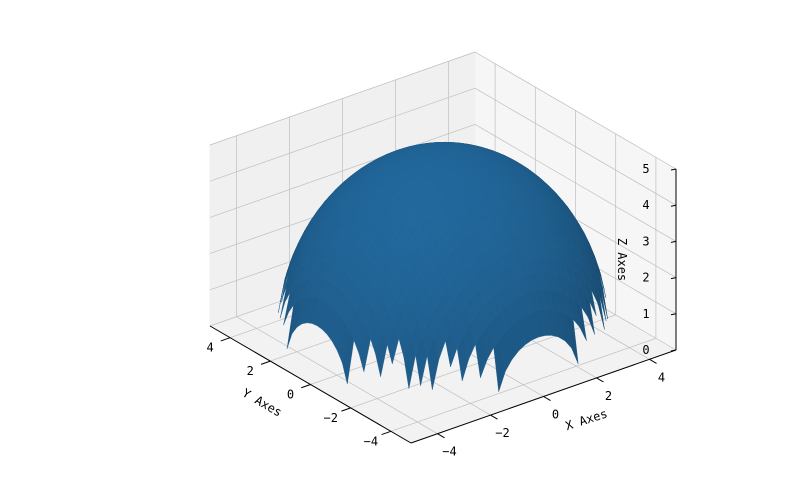 The width and height of the screenshot is (788, 501). What do you see at coordinates (645, 241) in the screenshot?
I see `z-tick-label: 3` at bounding box center [645, 241].